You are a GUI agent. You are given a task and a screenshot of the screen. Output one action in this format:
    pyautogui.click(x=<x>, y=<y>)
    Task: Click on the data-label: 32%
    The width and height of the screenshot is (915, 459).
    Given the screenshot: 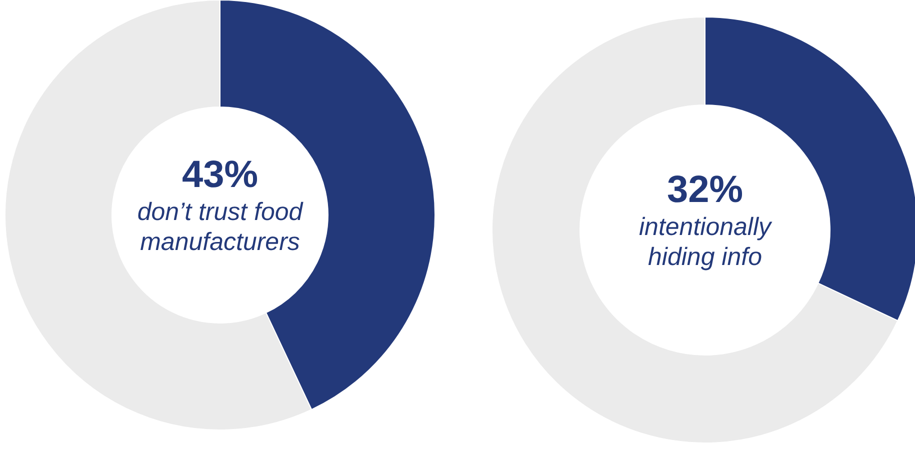 What is the action you would take?
    pyautogui.click(x=705, y=190)
    